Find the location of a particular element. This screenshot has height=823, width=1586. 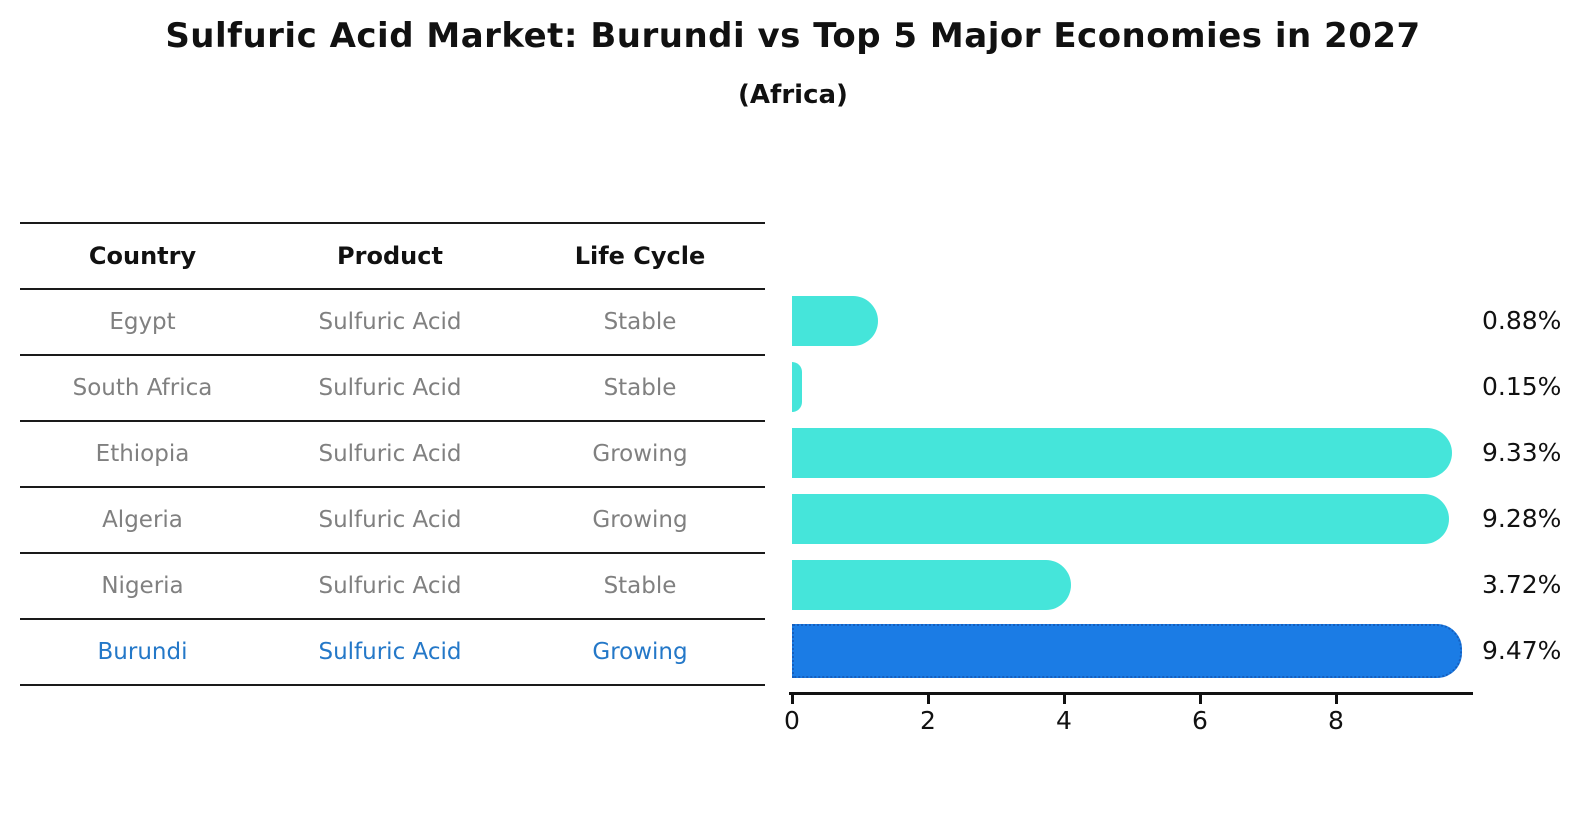

table-row: Egypt Sulfuric Acid Stable is located at coordinates (392, 323).